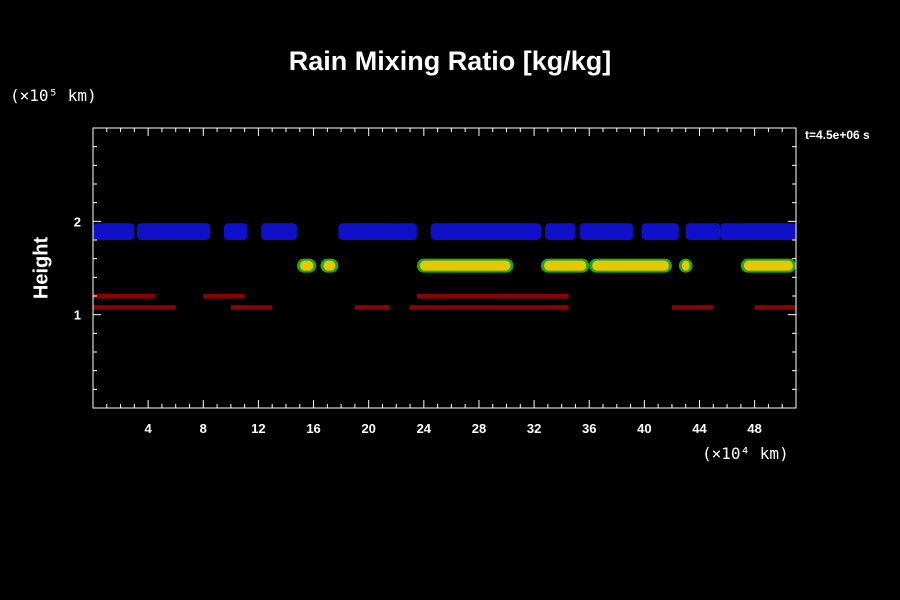  Describe the element at coordinates (77, 315) in the screenshot. I see `y-tick-label: 1` at that location.